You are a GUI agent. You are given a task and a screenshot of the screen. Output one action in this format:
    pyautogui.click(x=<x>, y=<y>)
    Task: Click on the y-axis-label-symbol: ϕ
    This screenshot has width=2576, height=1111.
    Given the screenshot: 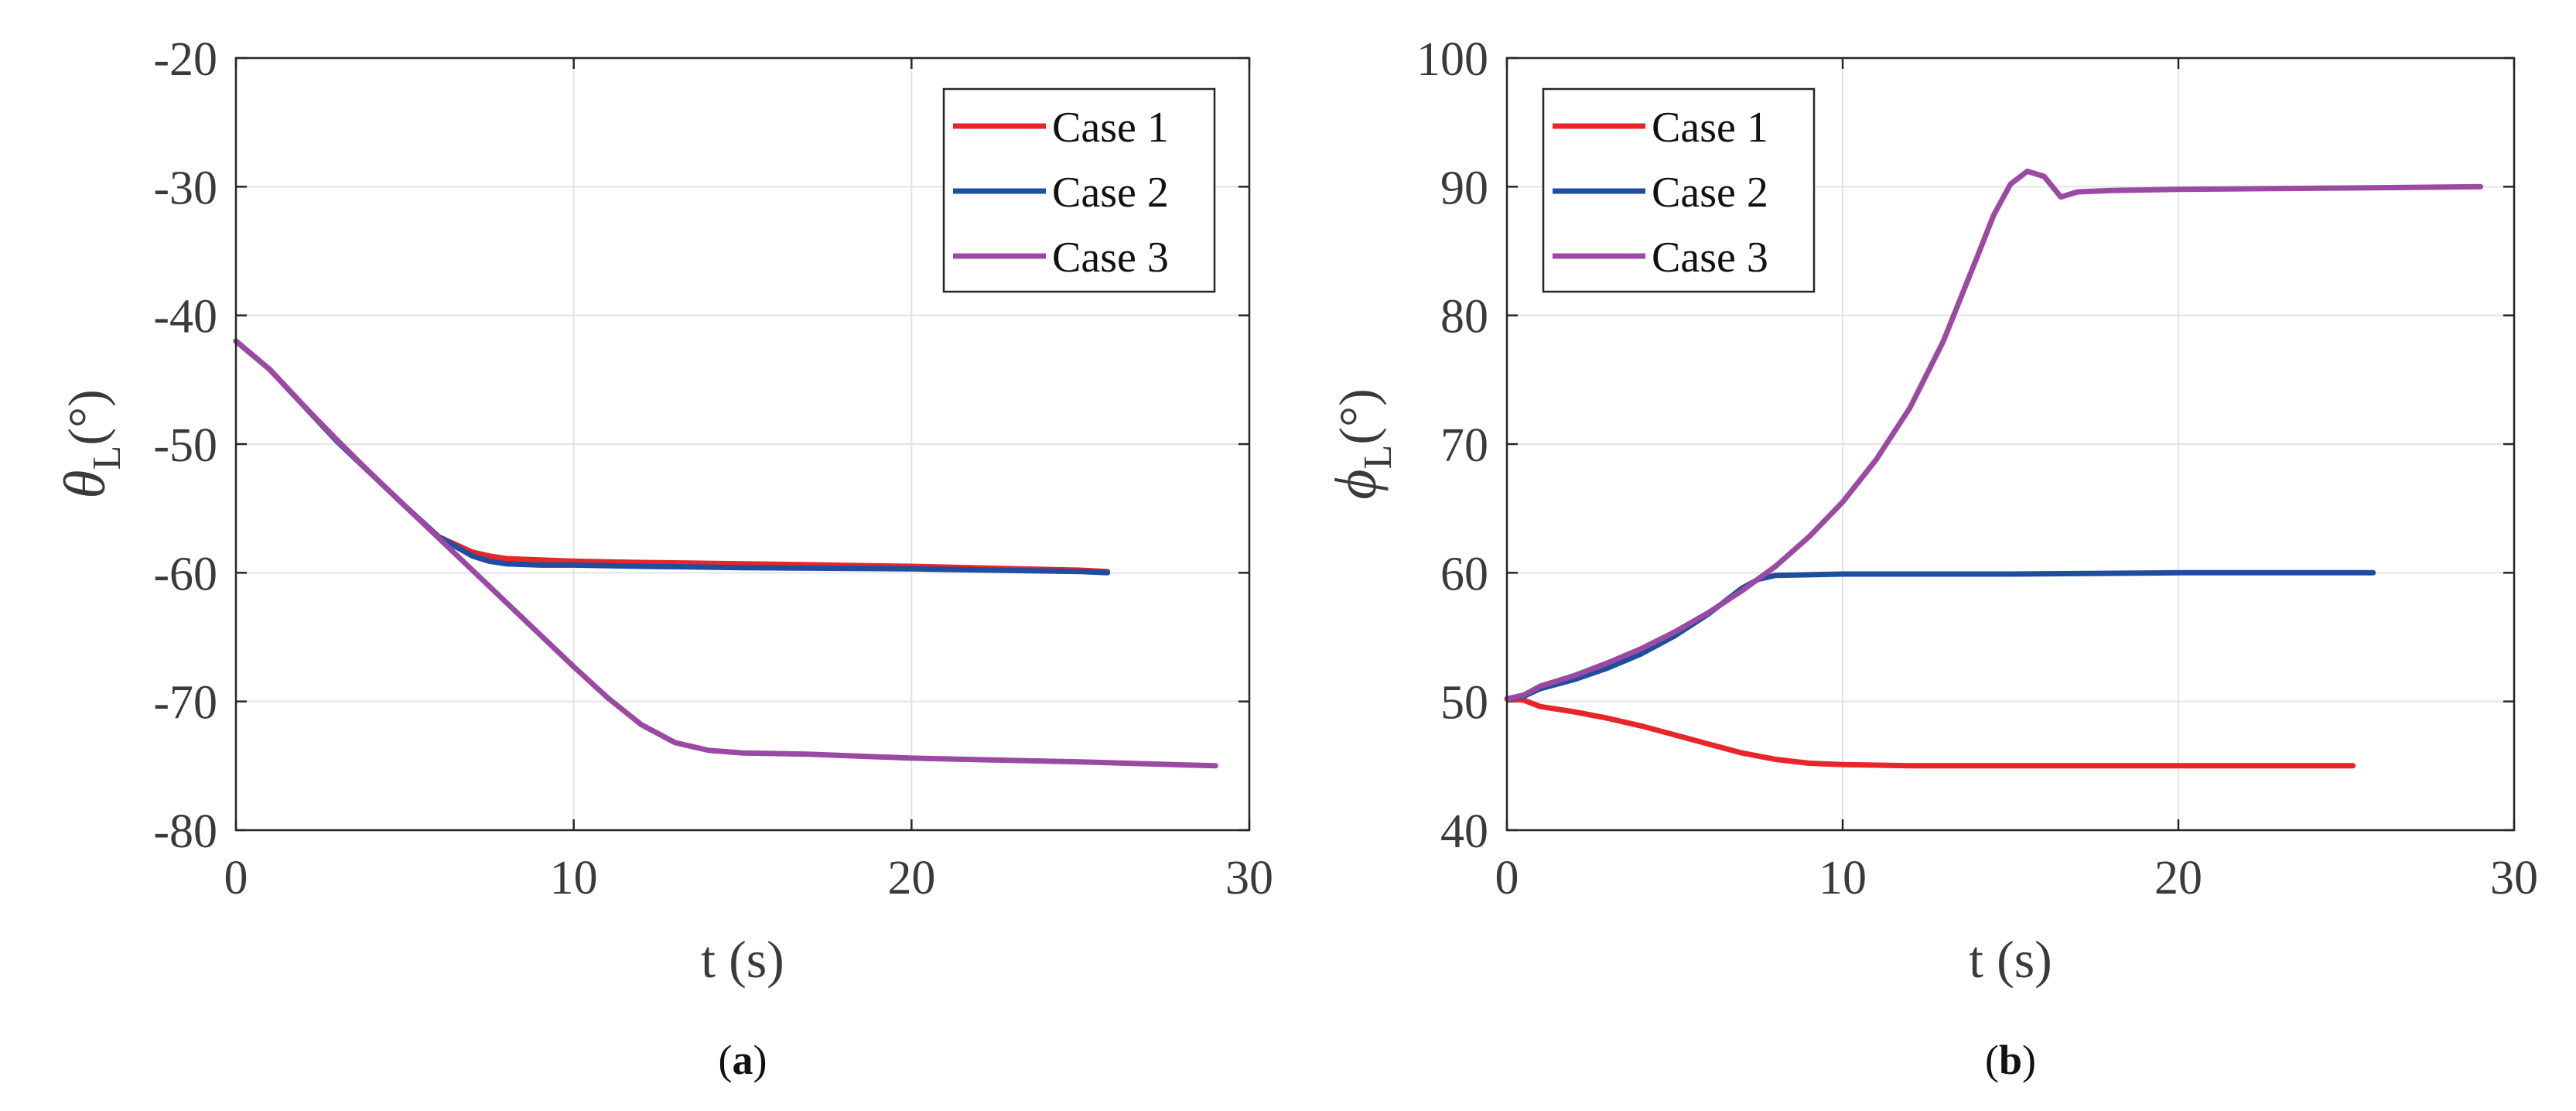 What is the action you would take?
    pyautogui.click(x=1356, y=484)
    